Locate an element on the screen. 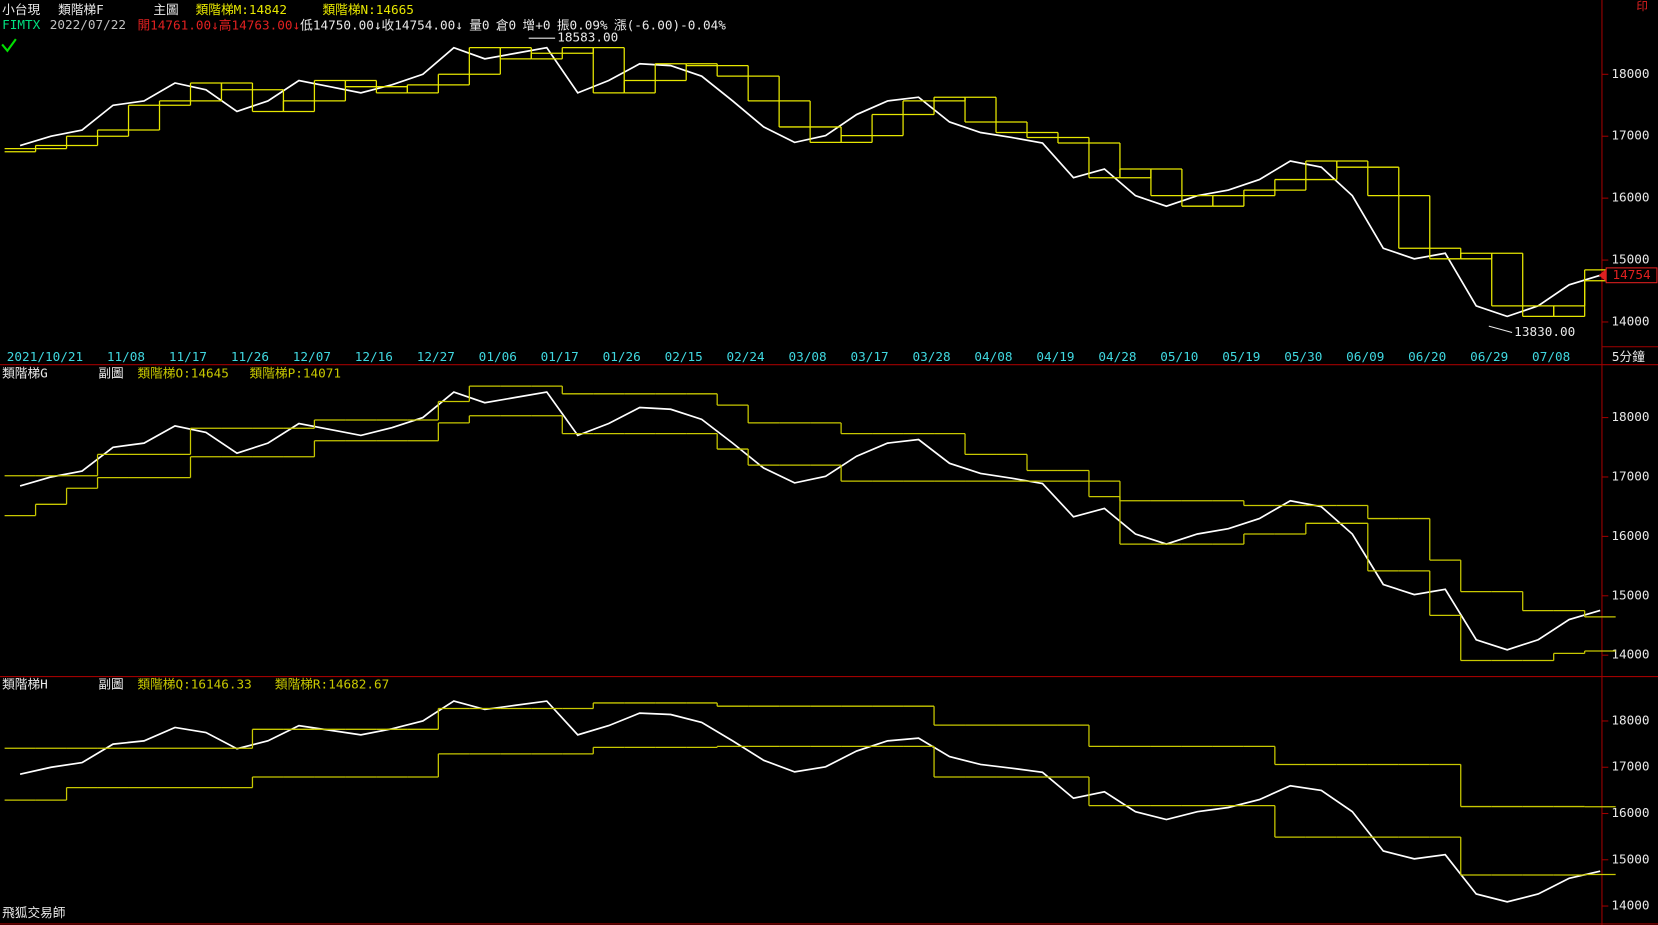 The image size is (1658, 925). legend-entry: 類階梯R:14682.67 is located at coordinates (332, 684).